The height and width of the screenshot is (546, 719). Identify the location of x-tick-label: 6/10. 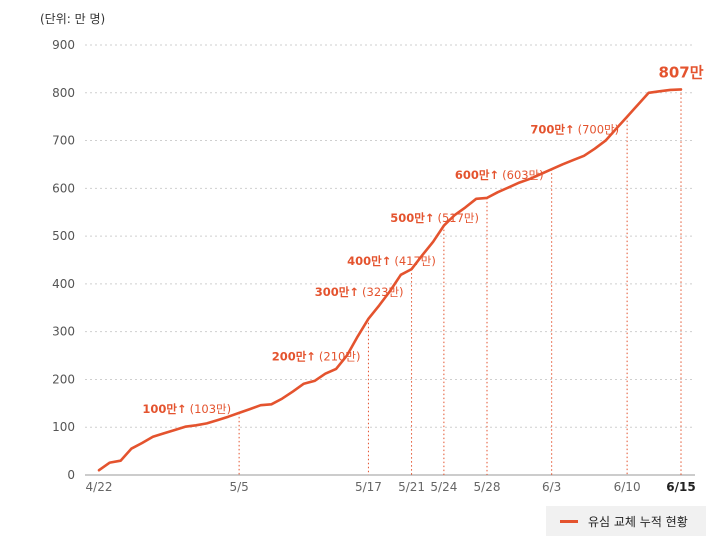
(627, 487).